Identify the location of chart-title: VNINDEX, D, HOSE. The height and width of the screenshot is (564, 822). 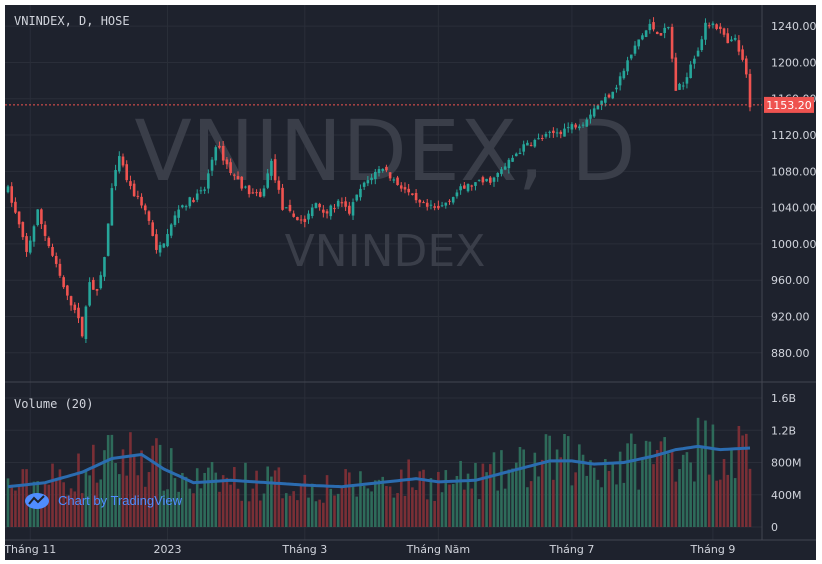
(72, 21).